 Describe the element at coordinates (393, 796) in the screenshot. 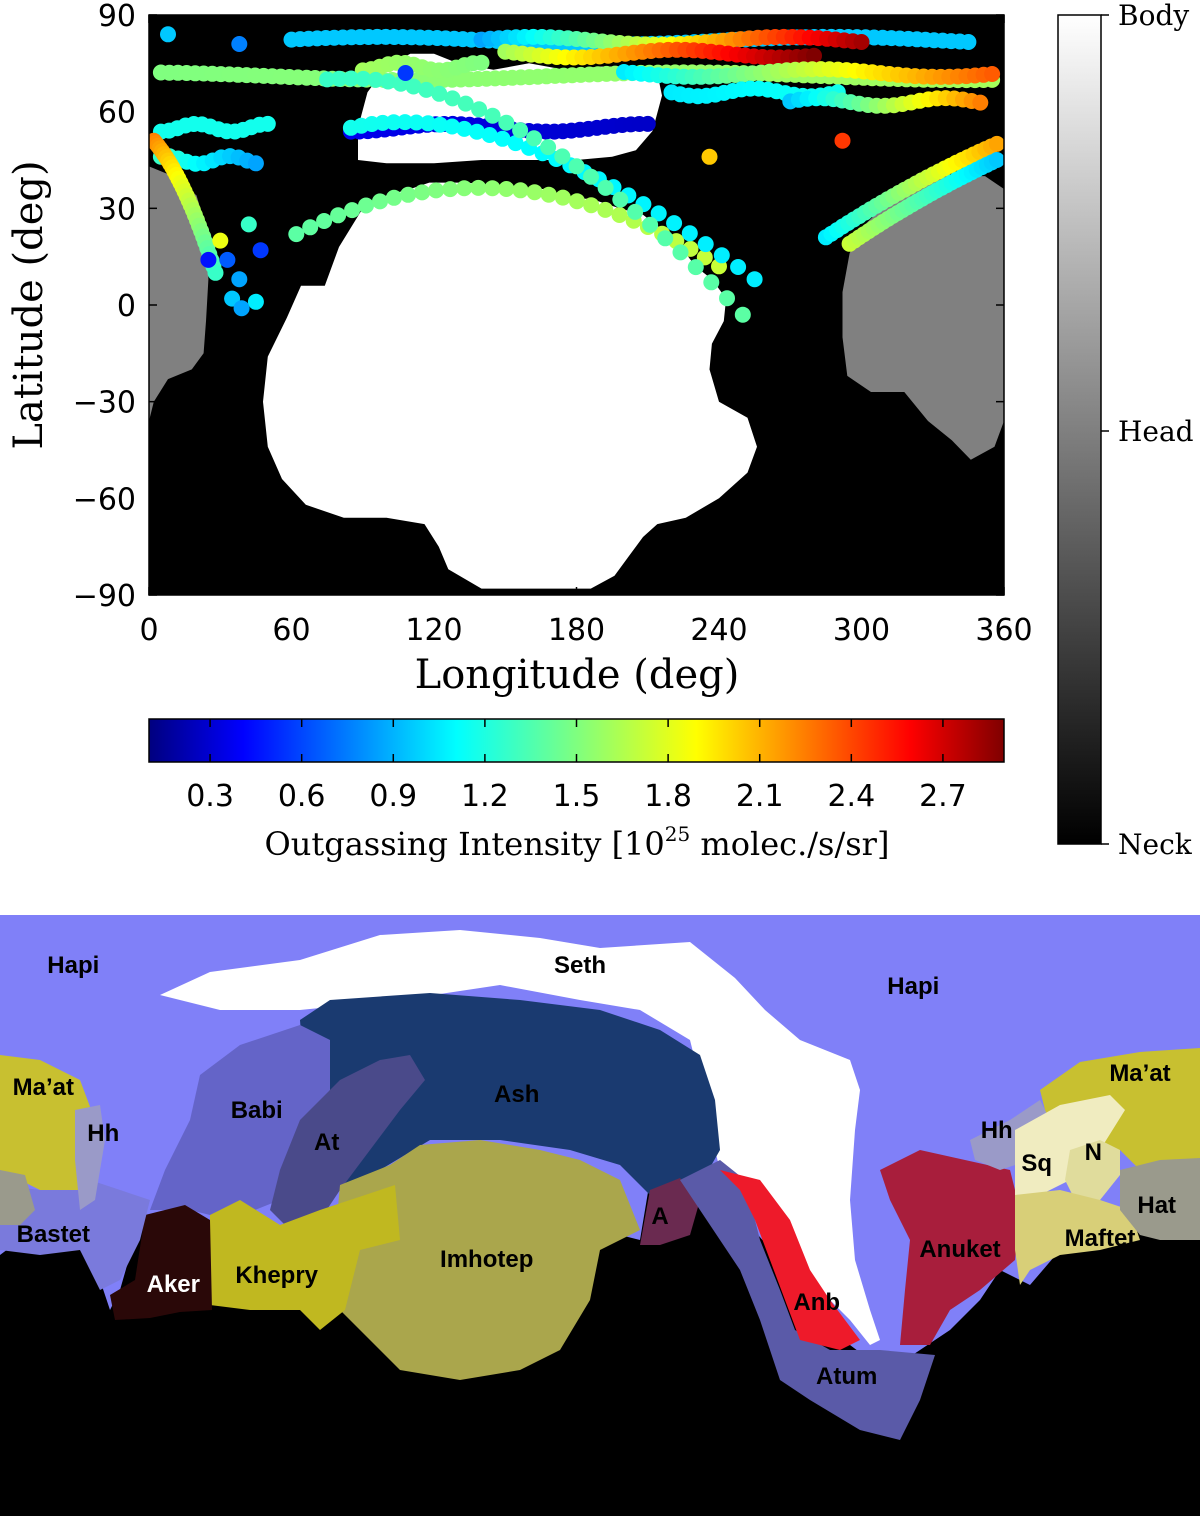

I see `colorbar-tick-label: 0.9` at that location.